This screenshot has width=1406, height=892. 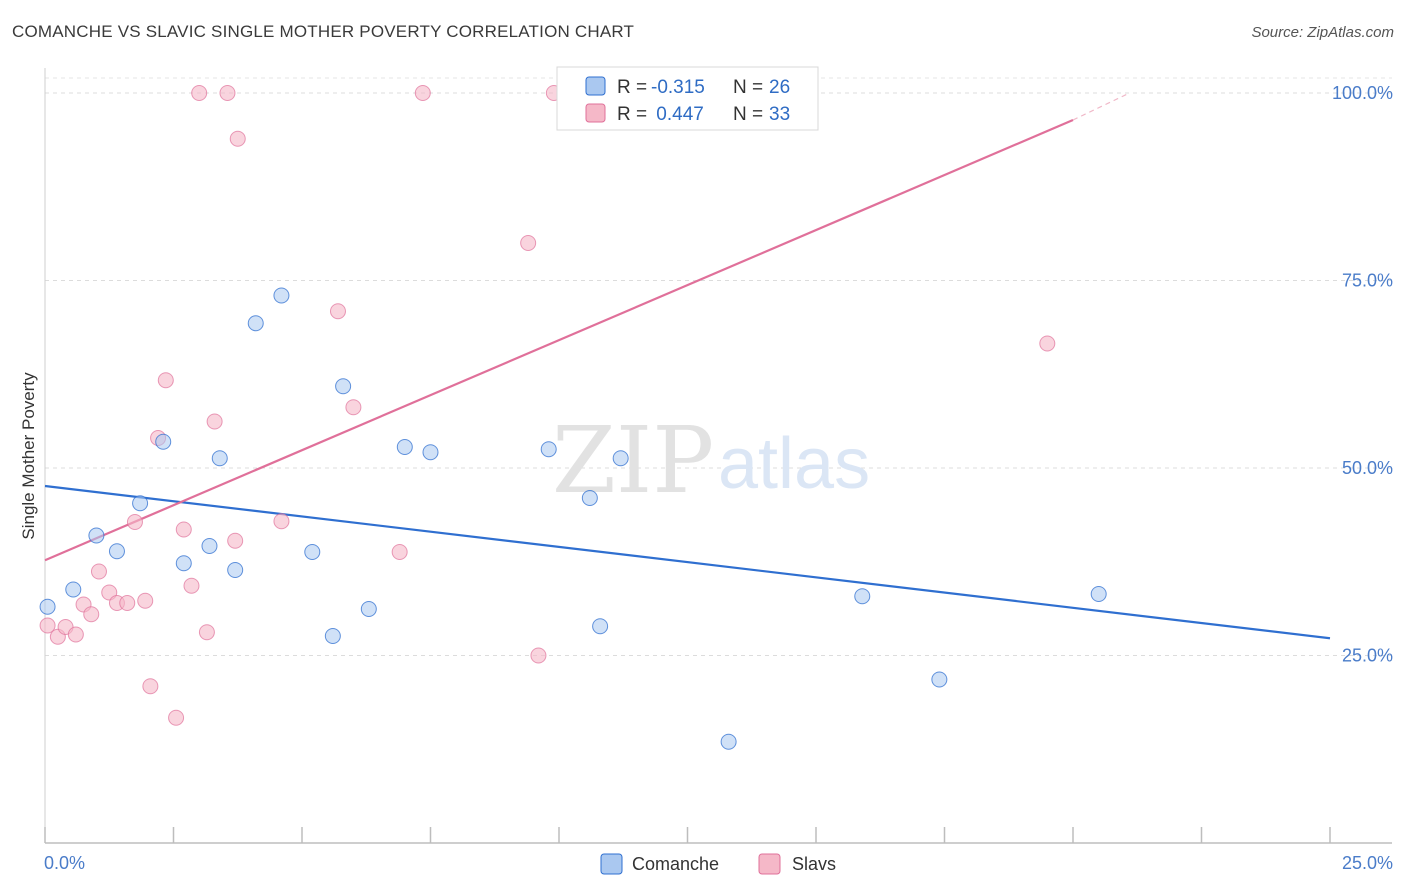 I want to click on watermark-zip: ZIP, so click(x=633, y=460).